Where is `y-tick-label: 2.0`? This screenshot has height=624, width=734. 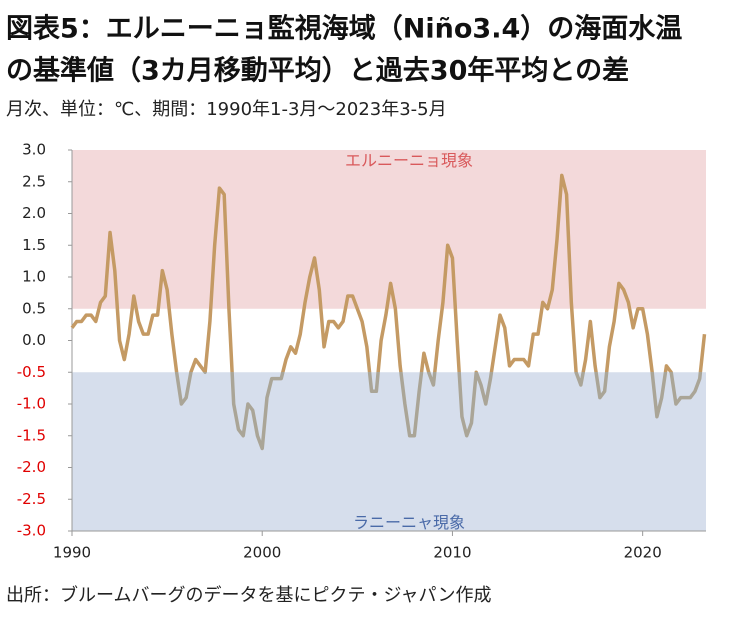
y-tick-label: 2.0 is located at coordinates (34, 213).